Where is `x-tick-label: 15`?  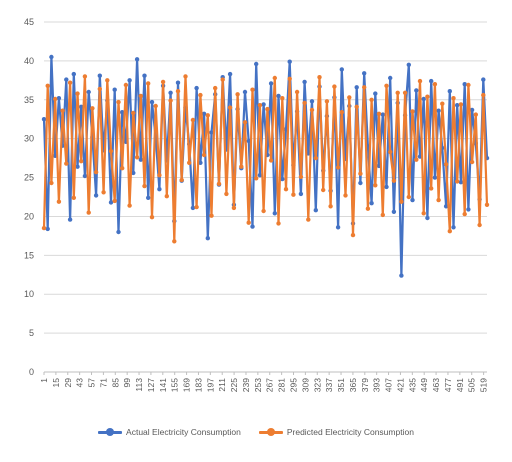
x-tick-label: 15 is located at coordinates (56, 383).